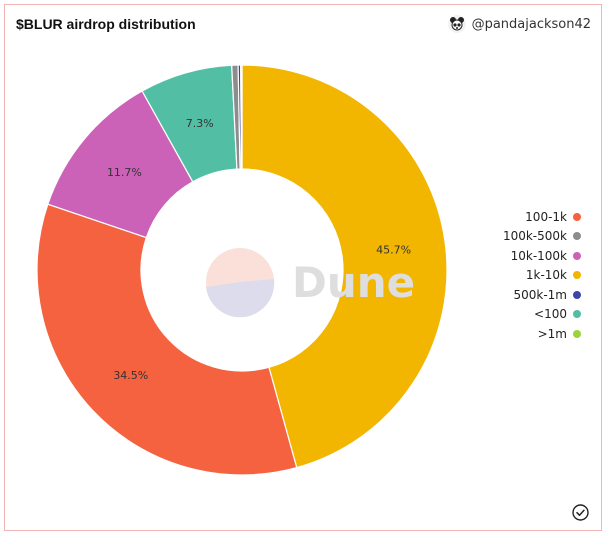  I want to click on legend-item: <100, so click(542, 315).